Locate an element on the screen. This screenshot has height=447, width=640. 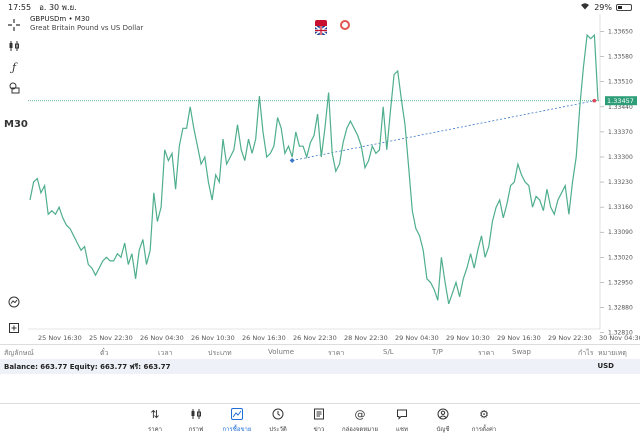
market-status-icon is located at coordinates (345, 25).